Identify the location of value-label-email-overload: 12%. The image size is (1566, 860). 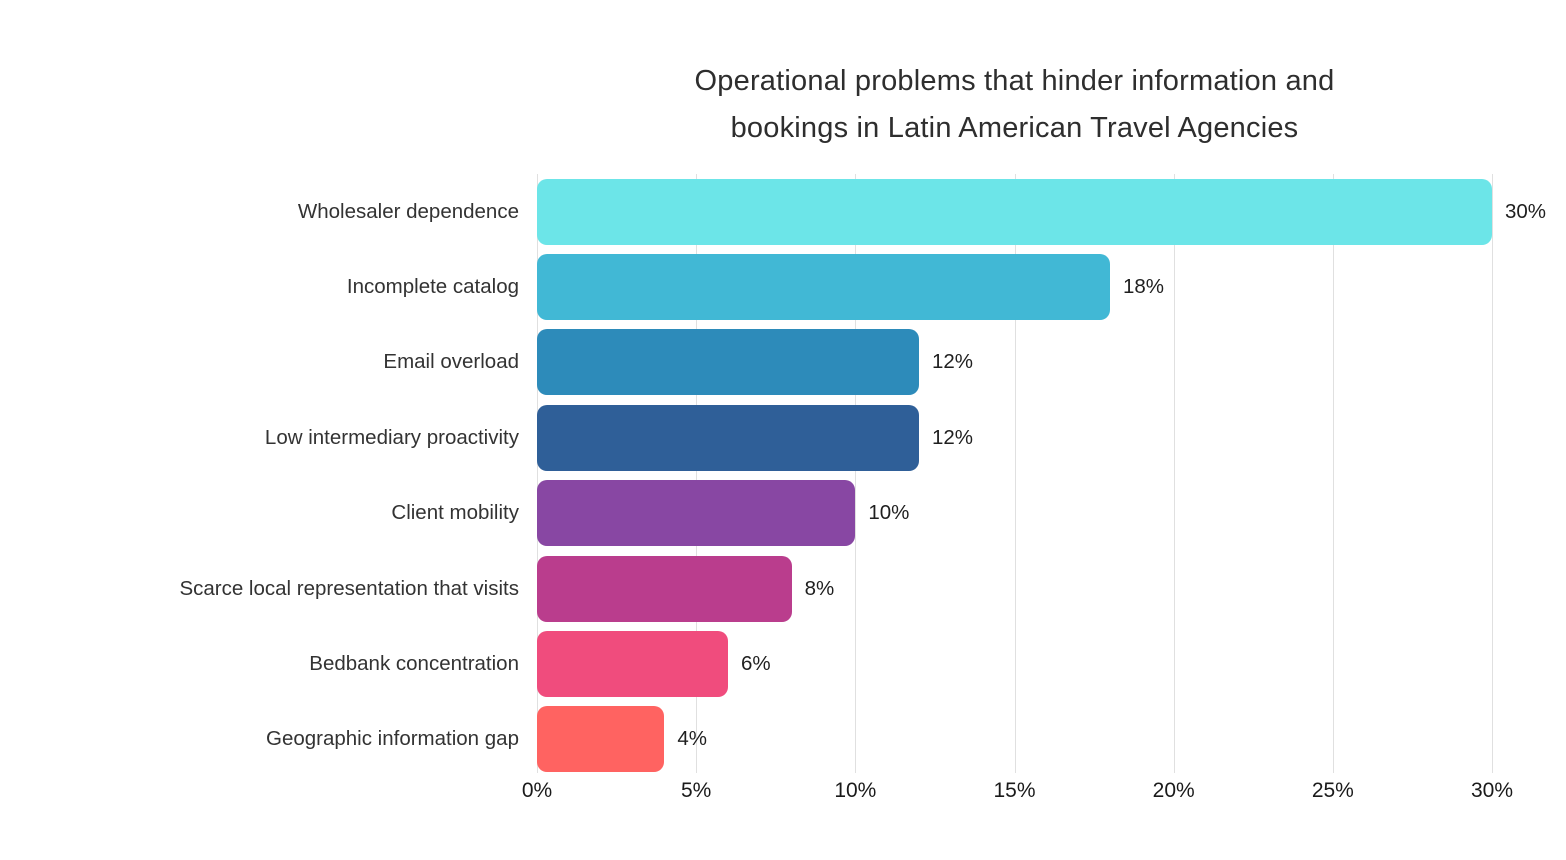
(953, 362).